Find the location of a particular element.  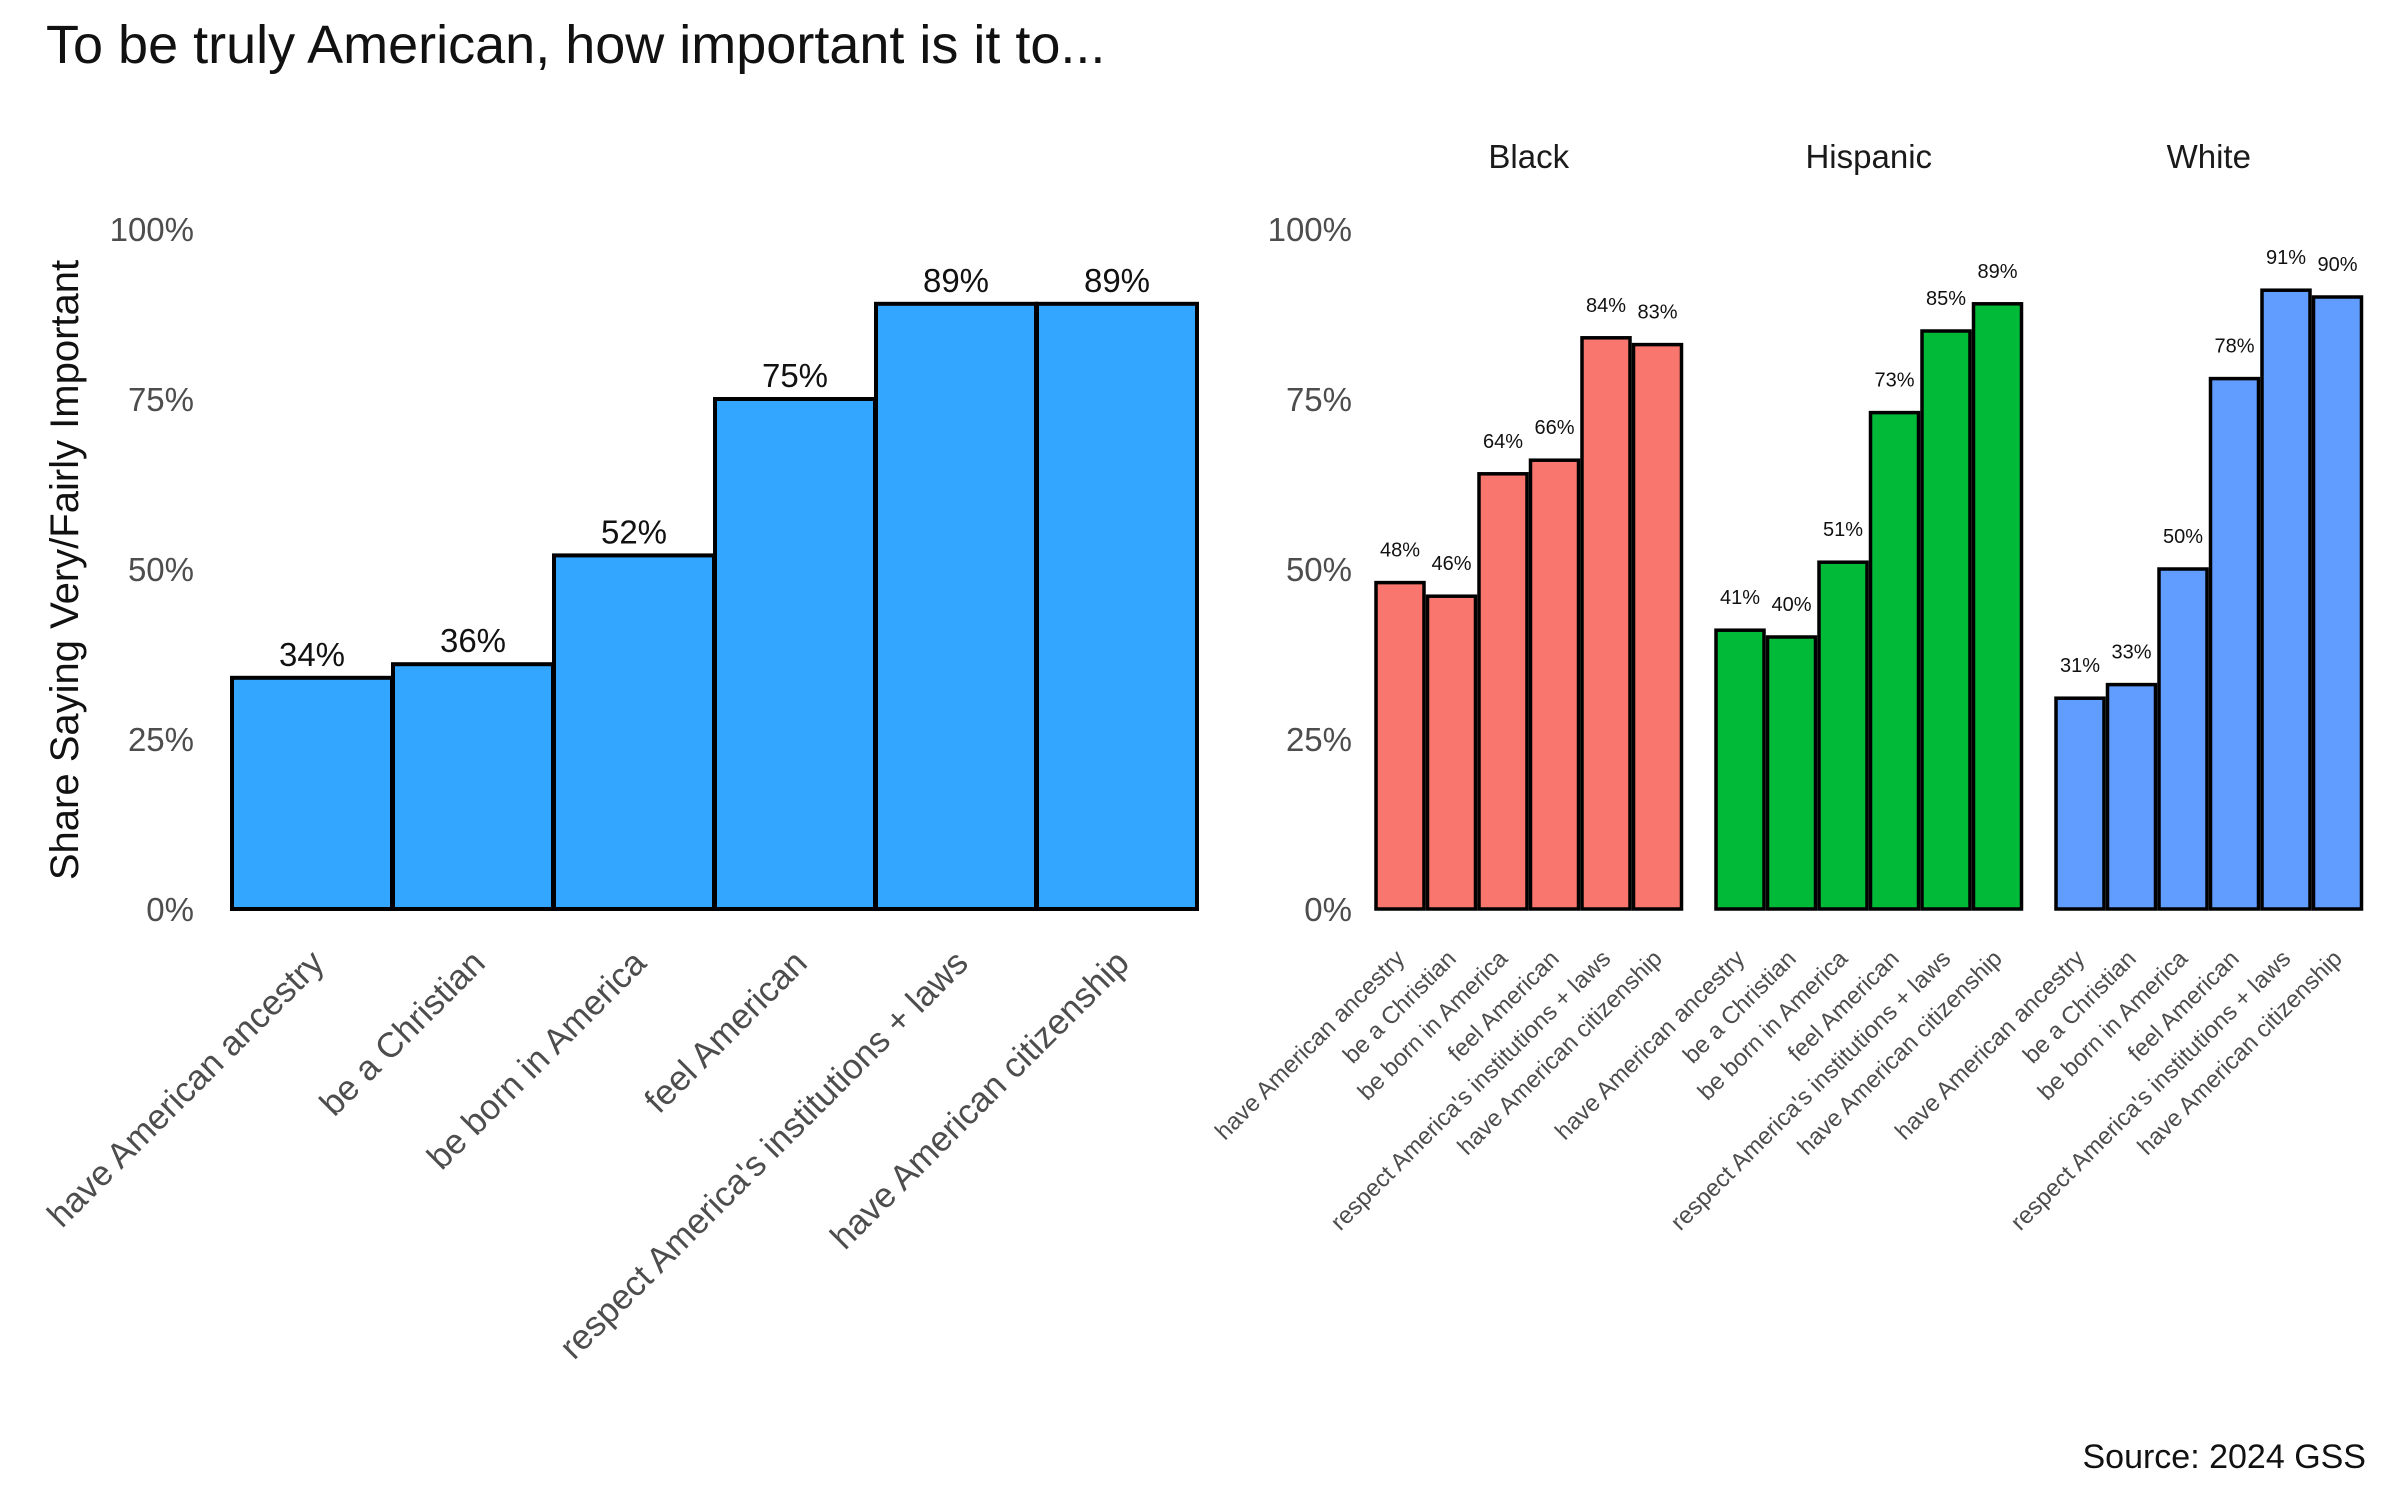

data-label: 51% is located at coordinates (1843, 530).